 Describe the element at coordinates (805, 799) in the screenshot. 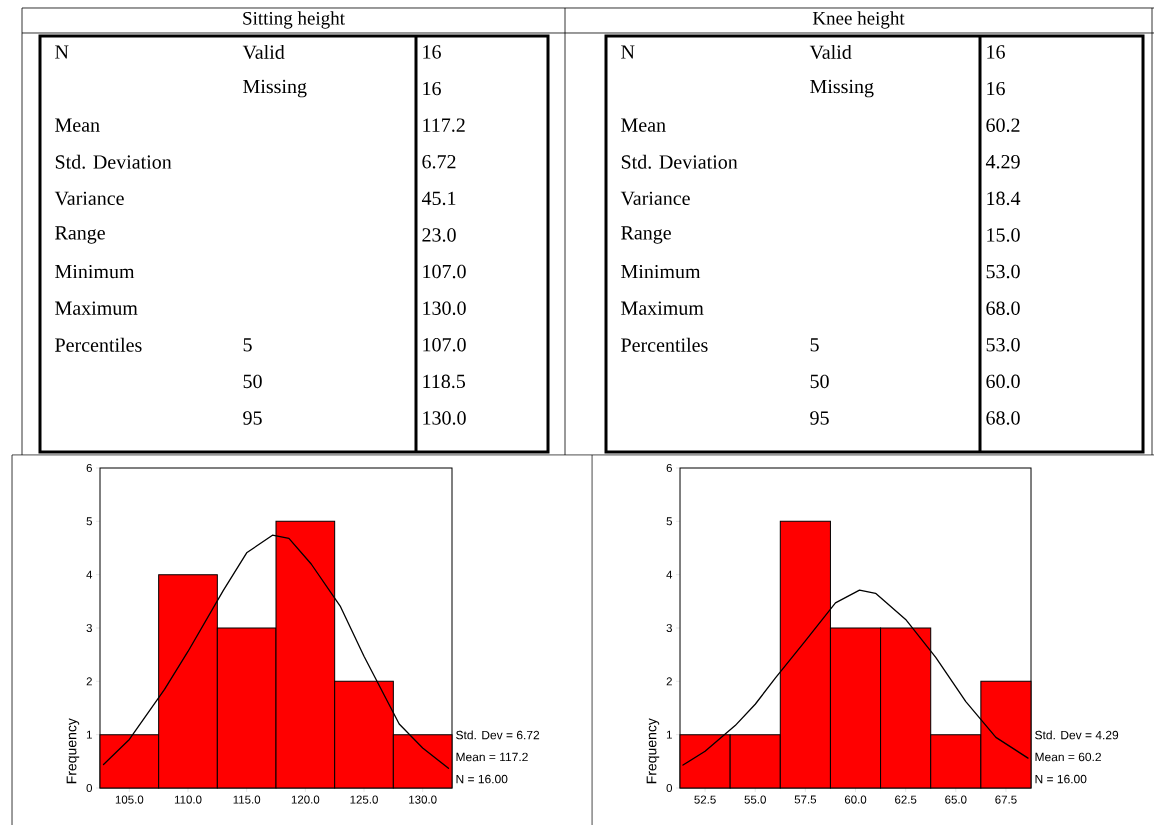

I see `x-tick-label: 57.5` at that location.